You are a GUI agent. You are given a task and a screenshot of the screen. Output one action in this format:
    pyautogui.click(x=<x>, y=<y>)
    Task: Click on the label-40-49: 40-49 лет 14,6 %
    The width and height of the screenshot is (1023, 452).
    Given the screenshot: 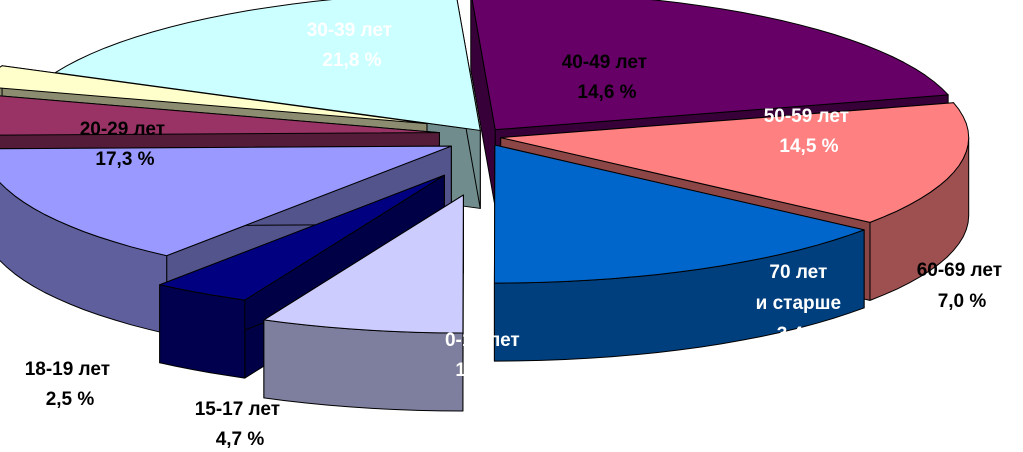 What is the action you would take?
    pyautogui.click(x=607, y=77)
    